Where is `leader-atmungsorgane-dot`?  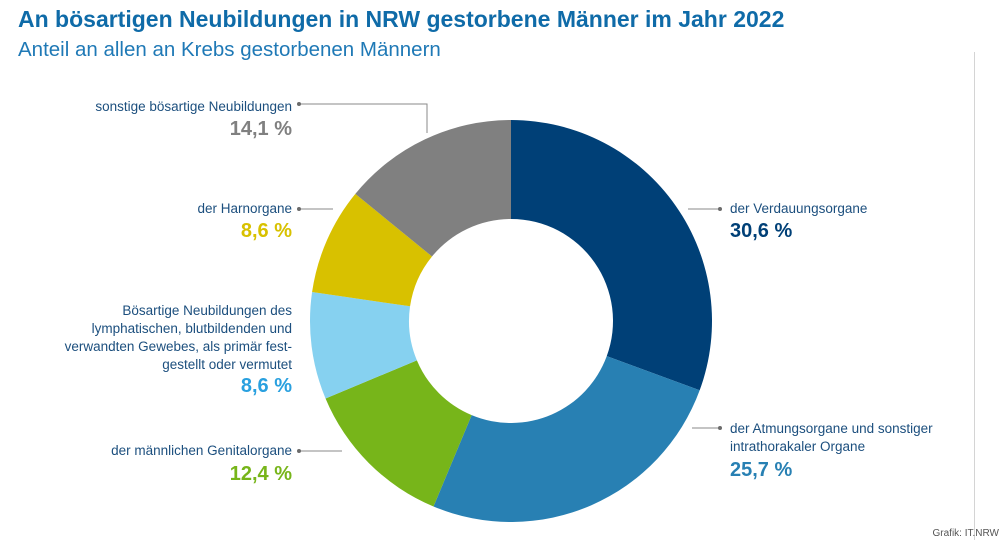 leader-atmungsorgane-dot is located at coordinates (720, 428).